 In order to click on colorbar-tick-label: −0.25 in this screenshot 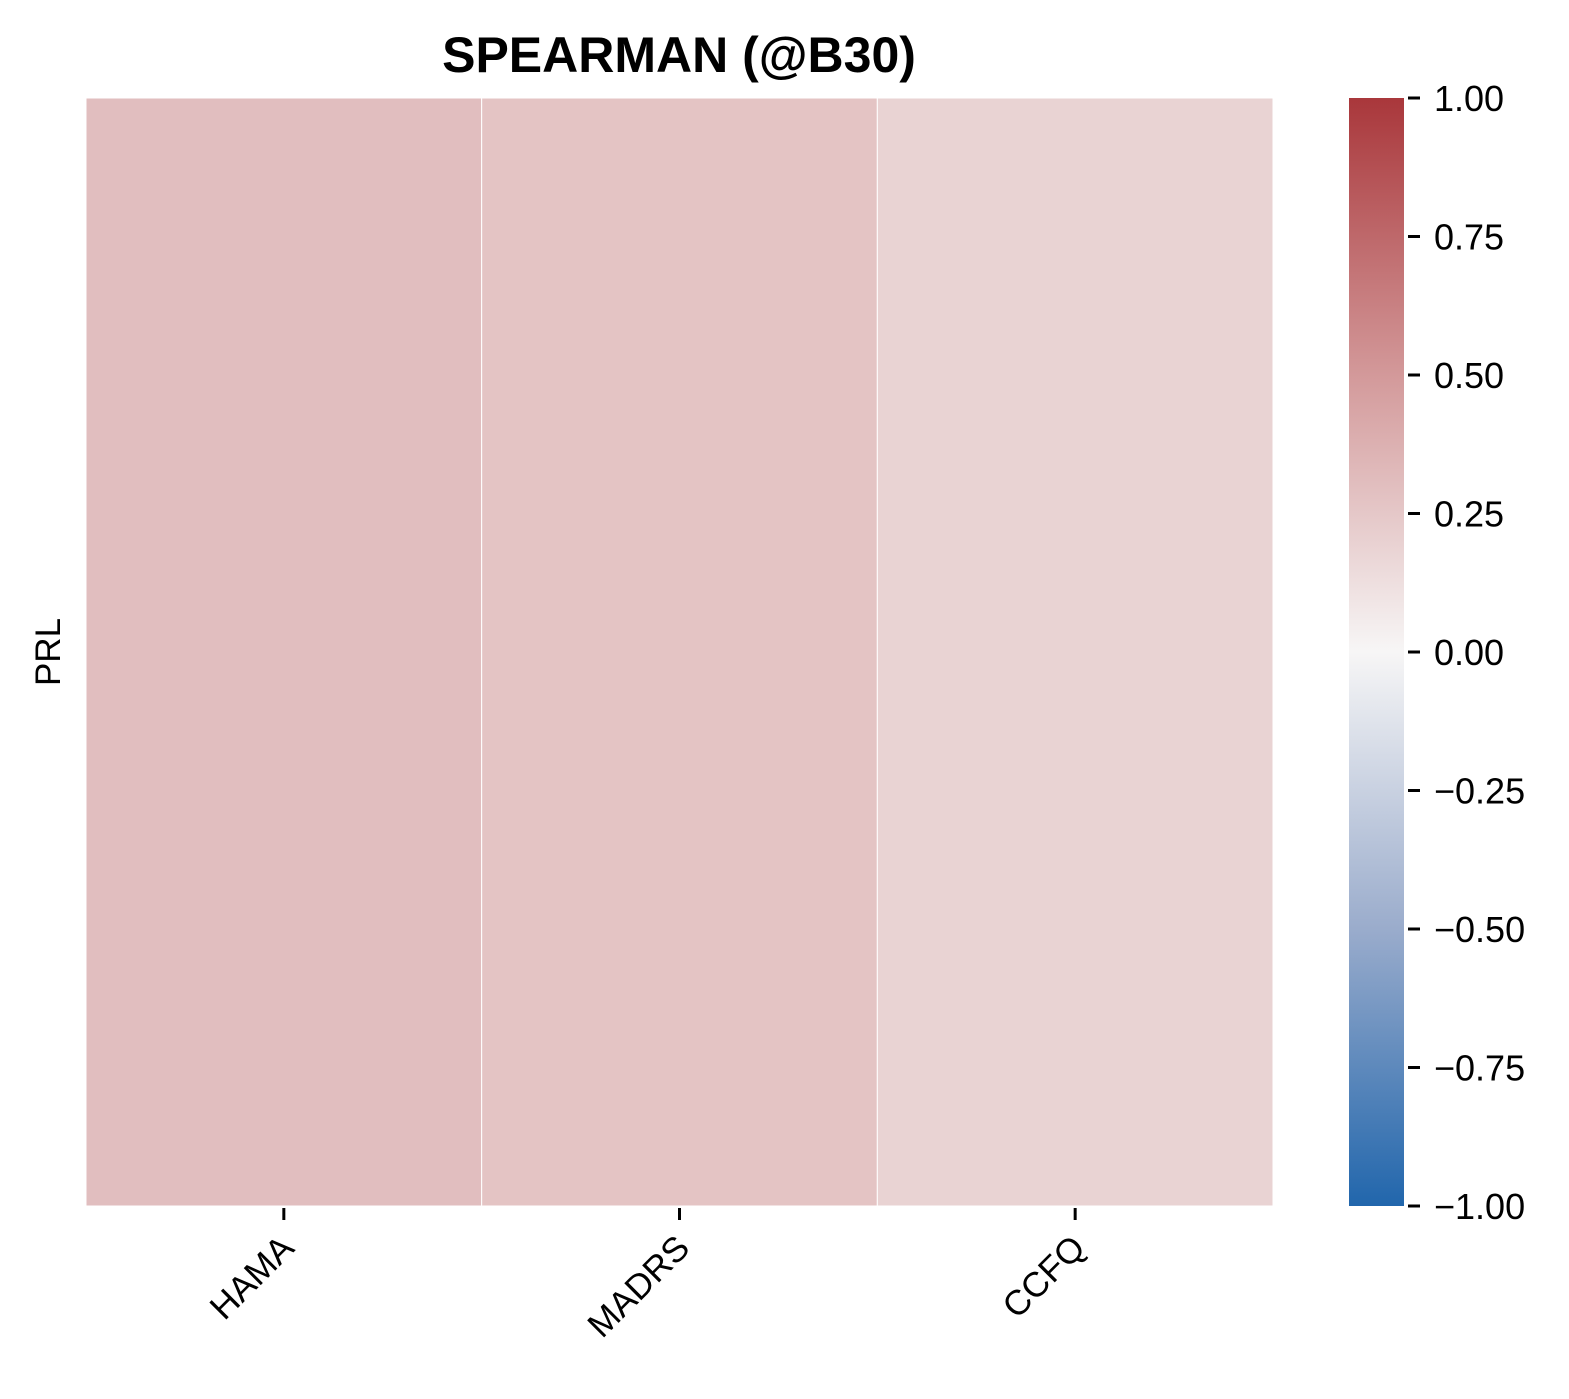, I will do `click(1479, 791)`.